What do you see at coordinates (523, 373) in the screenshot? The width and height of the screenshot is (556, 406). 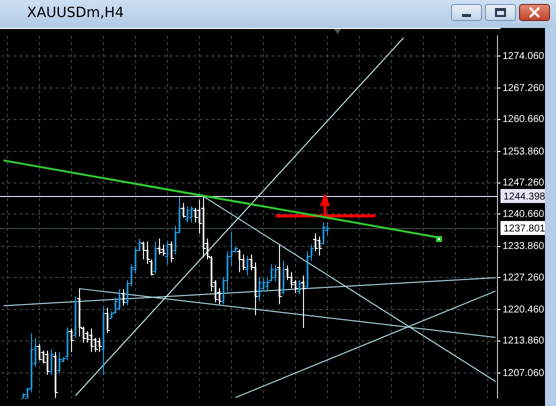 I see `y-tick-label: 1207.060` at bounding box center [523, 373].